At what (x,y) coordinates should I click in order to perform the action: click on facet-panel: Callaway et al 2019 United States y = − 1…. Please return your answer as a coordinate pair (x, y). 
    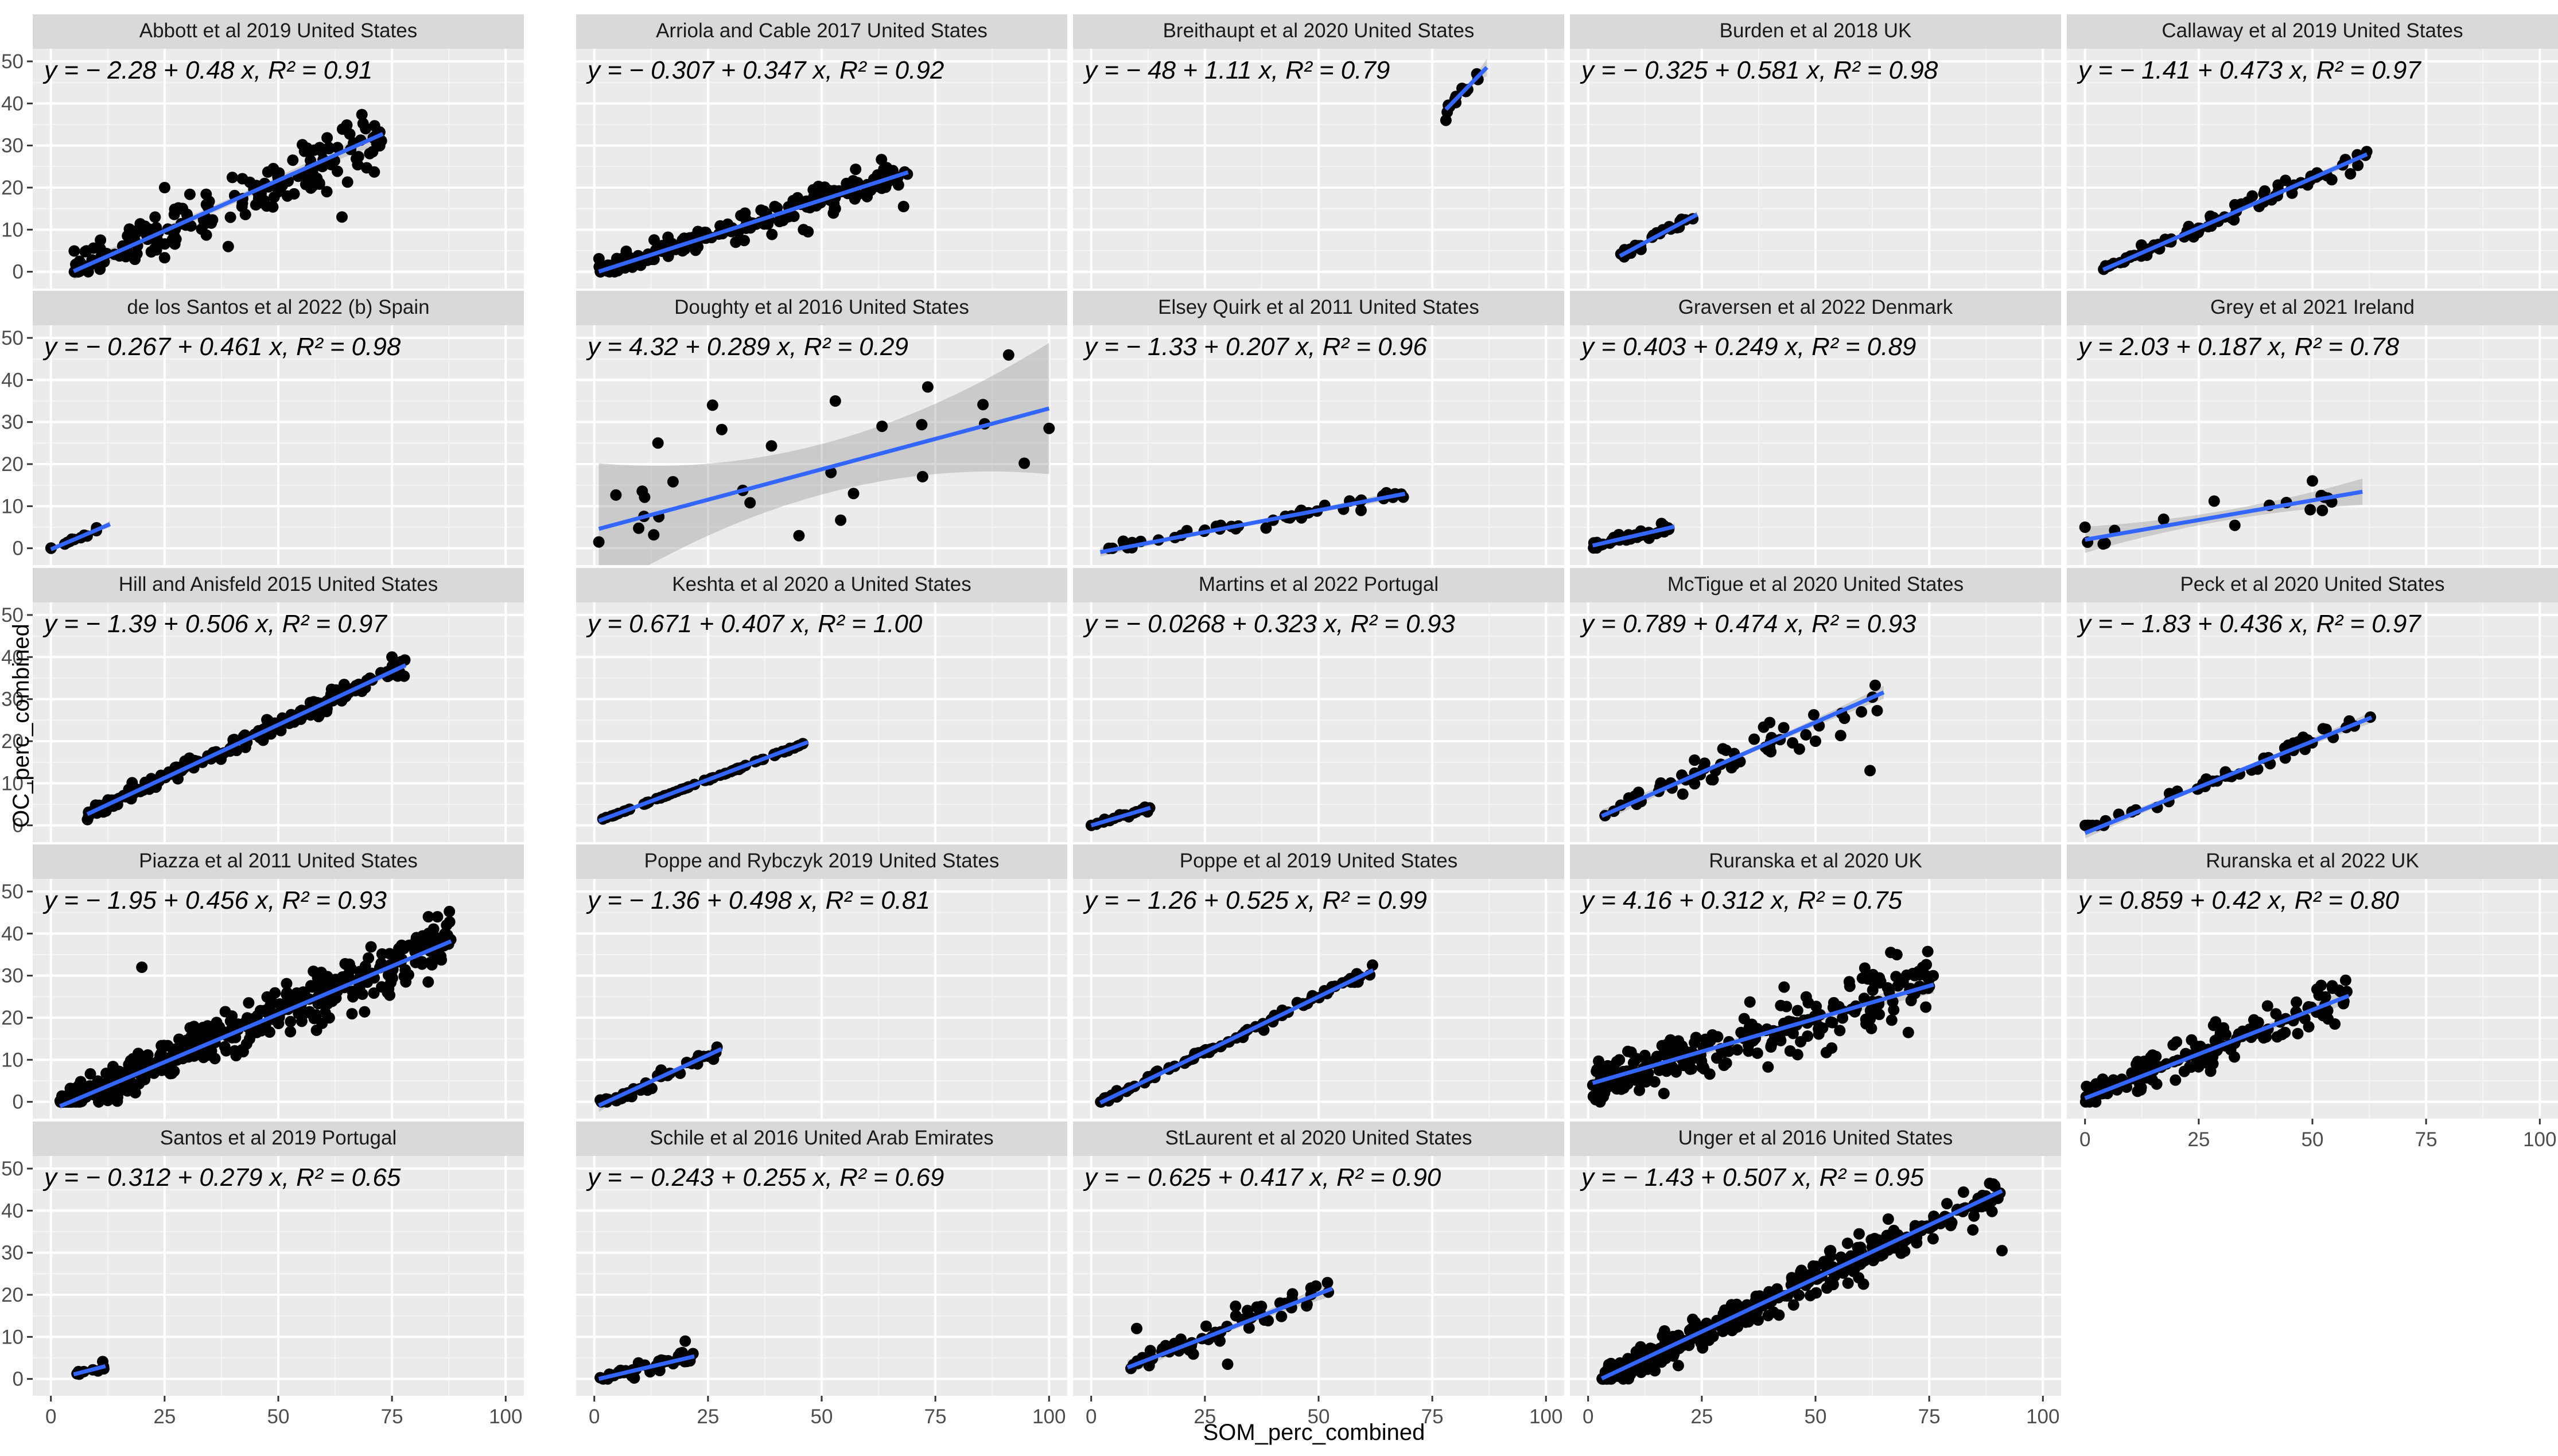
    Looking at the image, I should click on (2312, 152).